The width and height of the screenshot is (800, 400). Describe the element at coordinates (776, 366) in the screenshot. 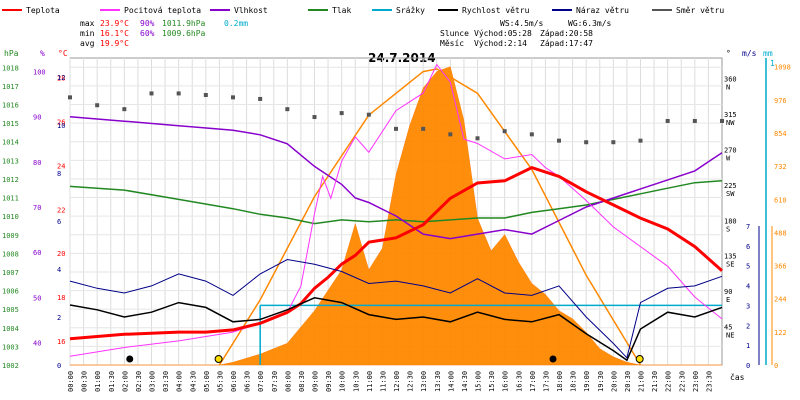

I see `solar-tick-label: 0` at that location.